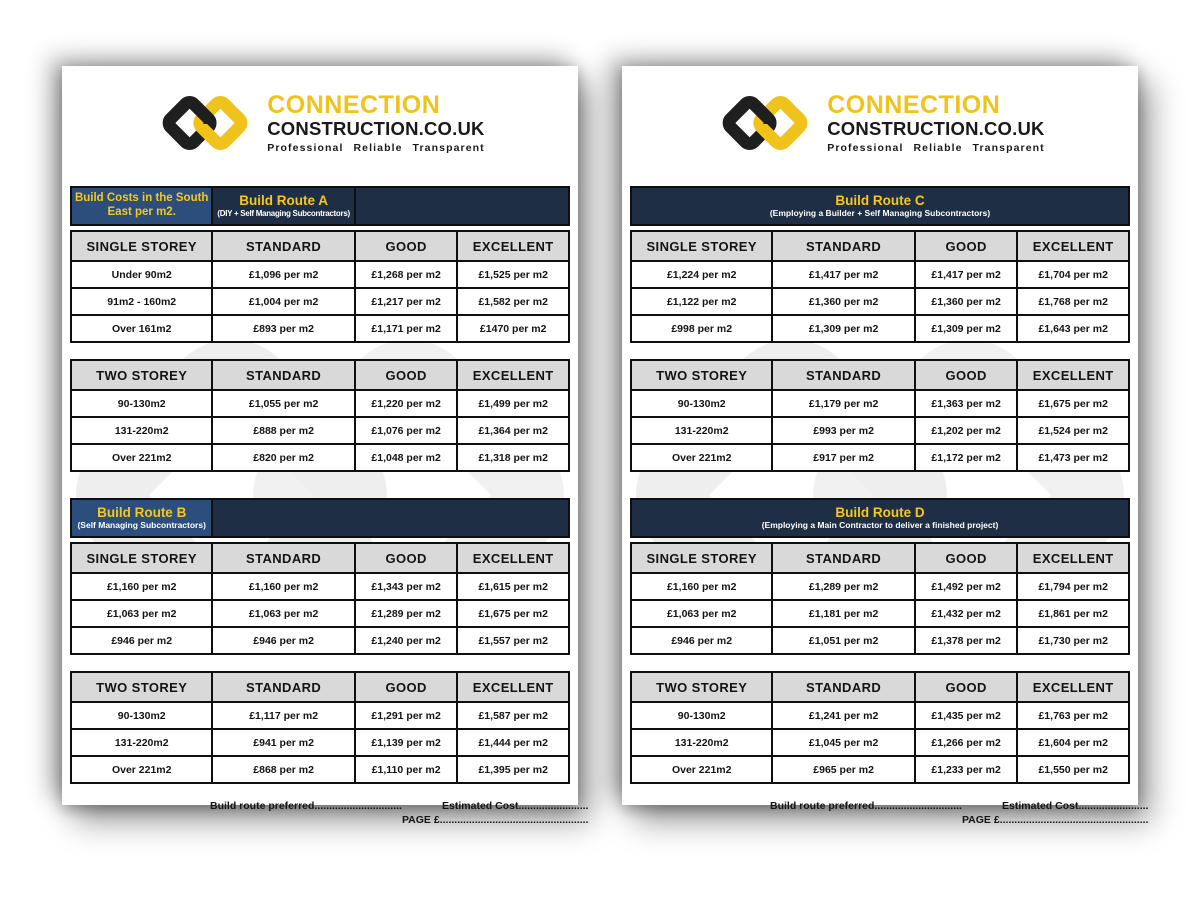 Image resolution: width=1200 pixels, height=900 pixels. What do you see at coordinates (406, 586) in the screenshot?
I see `price-cell: £1,343 per m2` at bounding box center [406, 586].